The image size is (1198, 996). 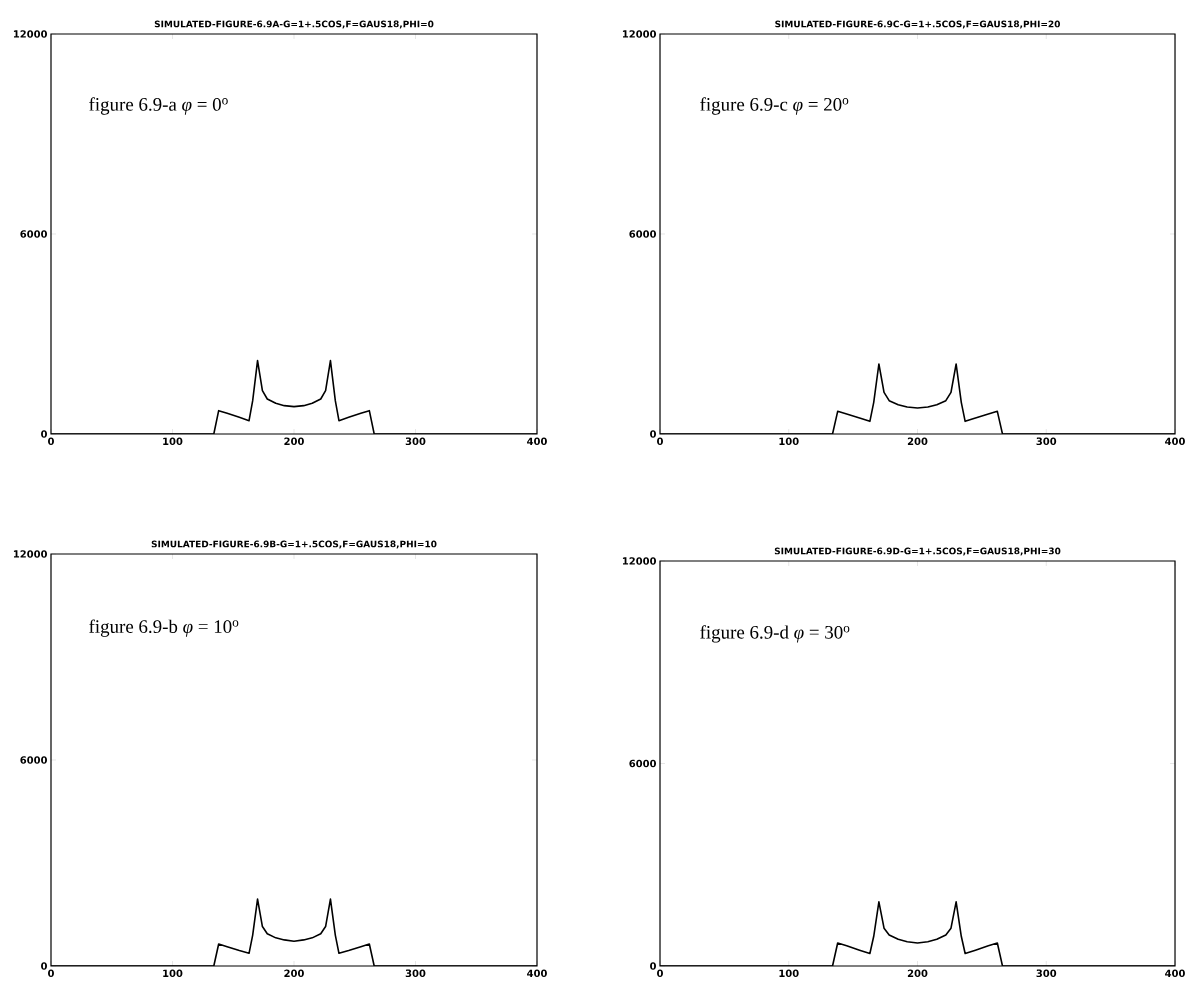 I want to click on annotation: figure 6.9-d φ = 30$^{o}$, so click(x=775, y=634).